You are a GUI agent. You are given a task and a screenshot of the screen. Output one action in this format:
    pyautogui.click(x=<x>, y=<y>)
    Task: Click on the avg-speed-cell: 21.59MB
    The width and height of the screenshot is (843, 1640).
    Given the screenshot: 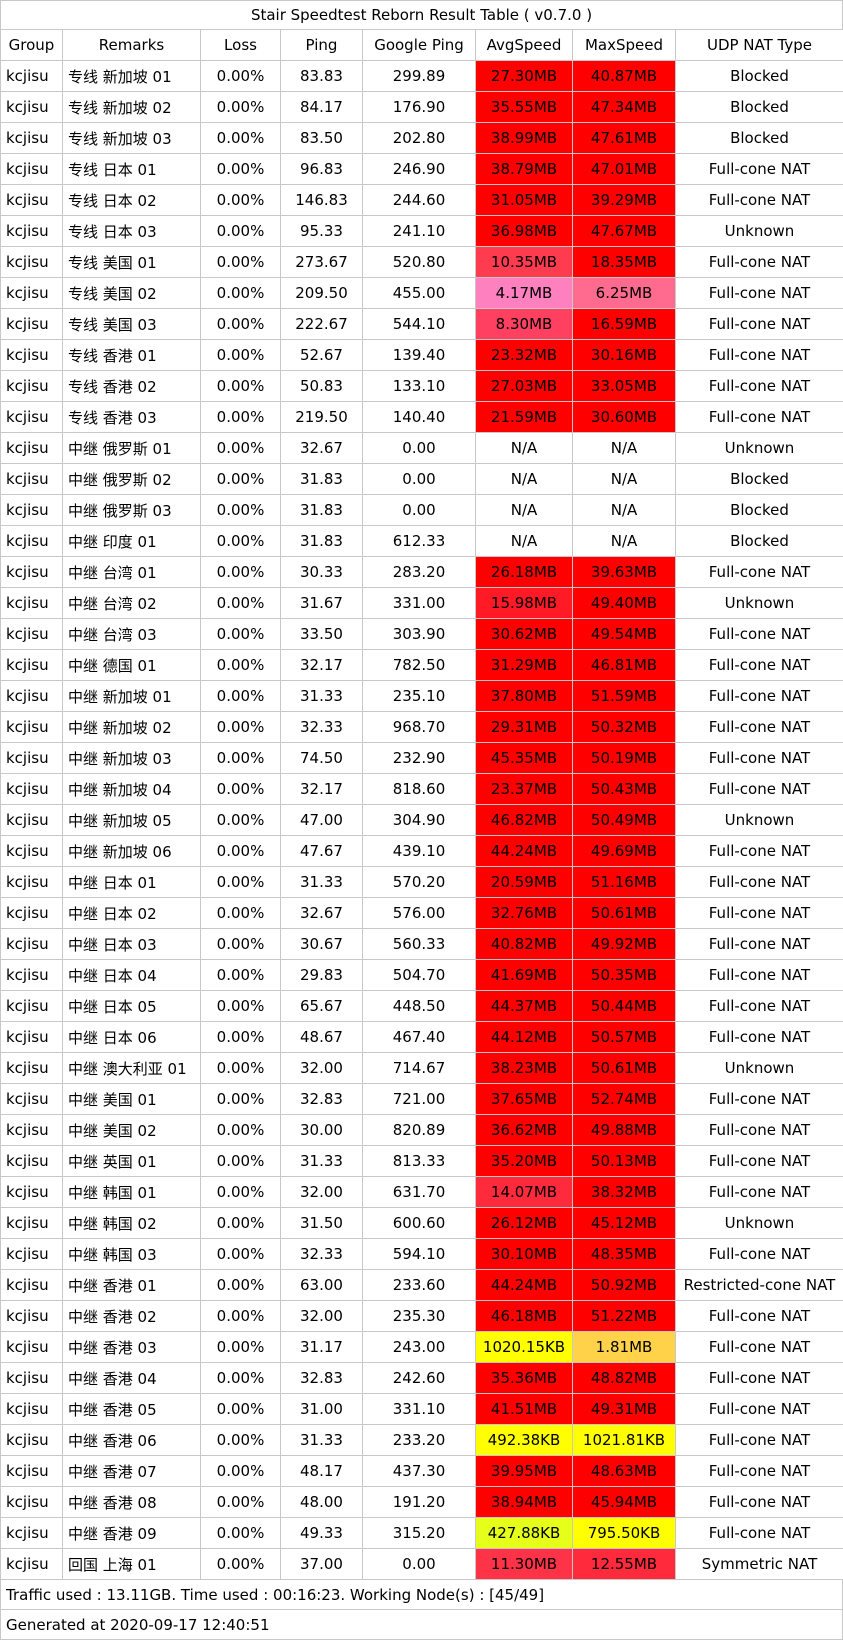 What is the action you would take?
    pyautogui.click(x=524, y=417)
    